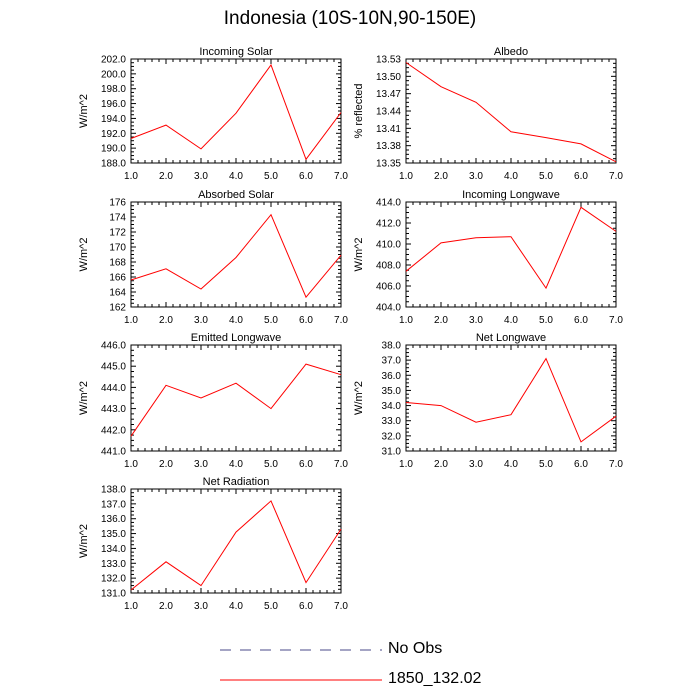 This screenshot has width=700, height=700. What do you see at coordinates (113, 549) in the screenshot?
I see `y-tick-label: 134.0` at bounding box center [113, 549].